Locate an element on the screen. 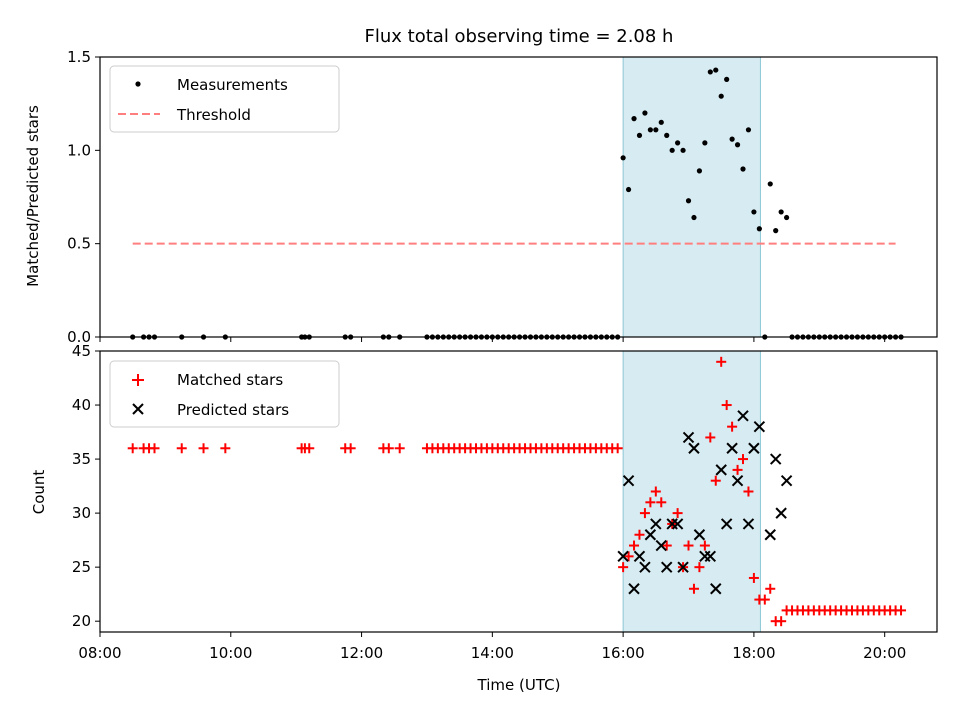 The width and height of the screenshot is (960, 720). top-y-tick-label: 0.5 is located at coordinates (79, 244).